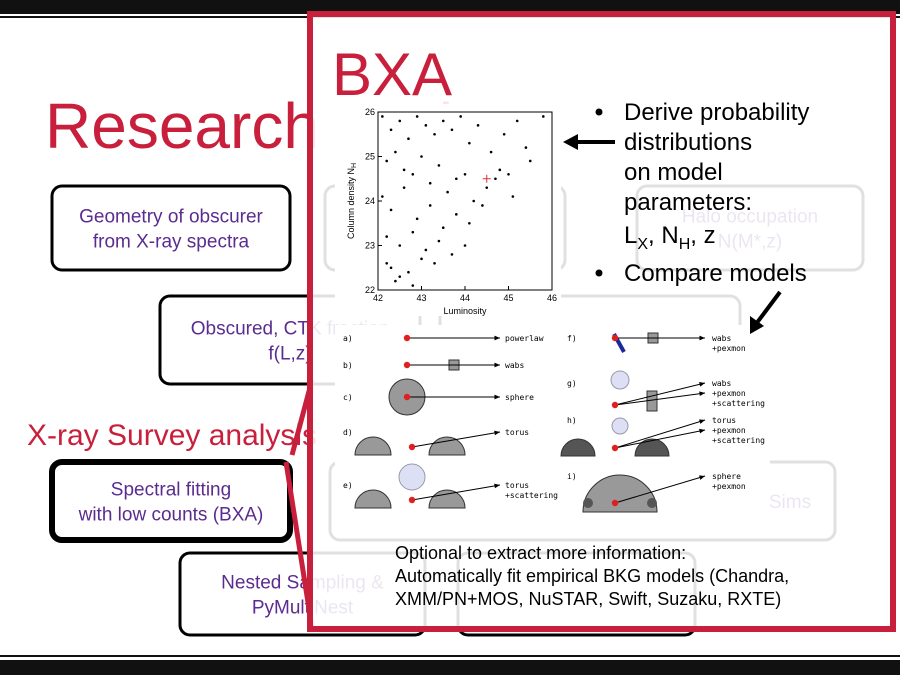 Image resolution: width=900 pixels, height=675 pixels. Describe the element at coordinates (738, 403) in the screenshot. I see `model-label: +scattering` at that location.